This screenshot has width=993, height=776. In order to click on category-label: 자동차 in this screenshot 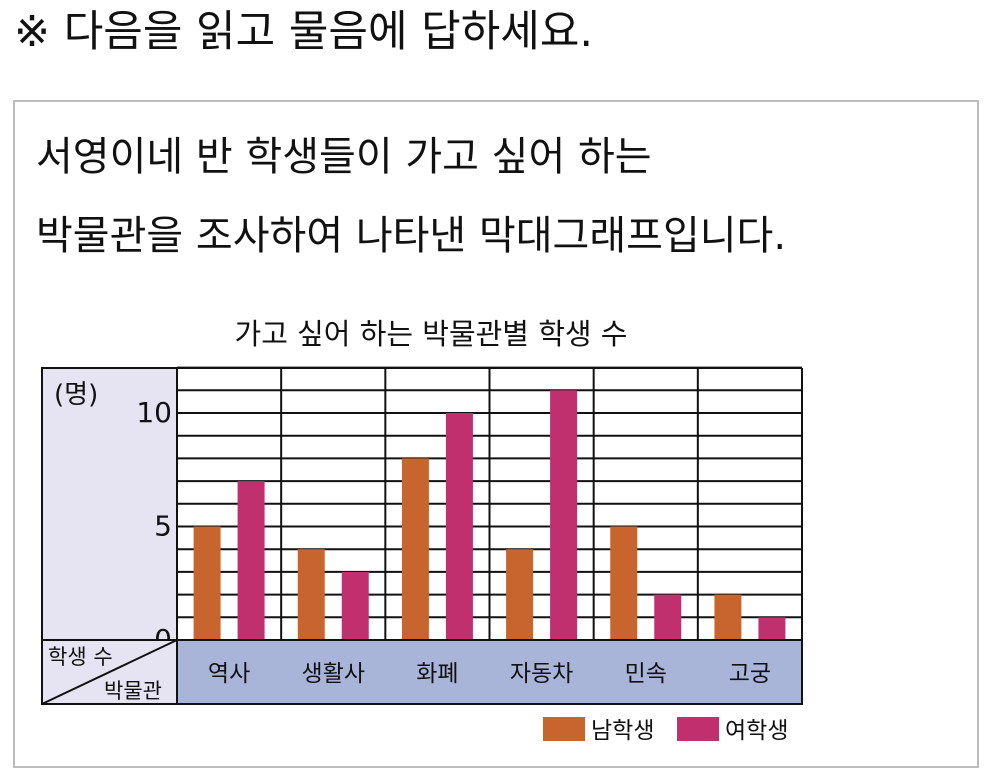, I will do `click(541, 674)`.